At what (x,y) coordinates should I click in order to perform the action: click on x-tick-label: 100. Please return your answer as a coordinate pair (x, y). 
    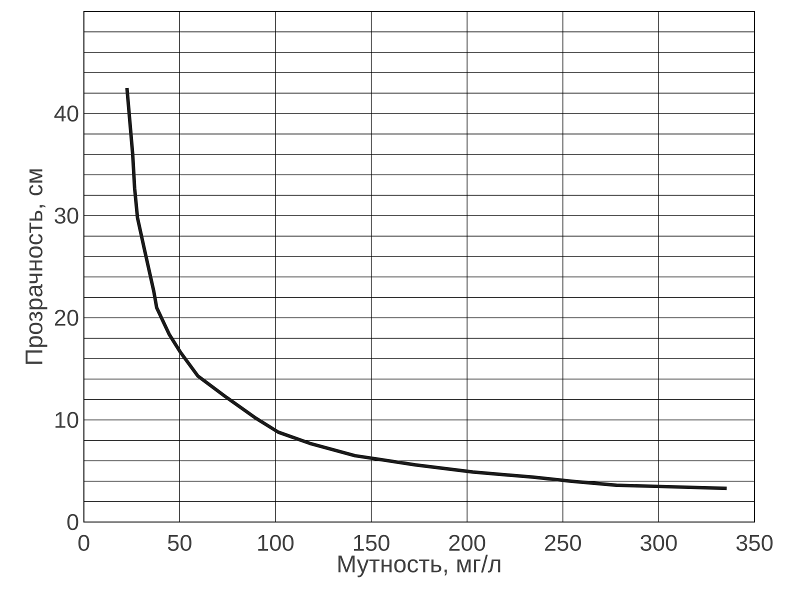
    Looking at the image, I should click on (276, 542).